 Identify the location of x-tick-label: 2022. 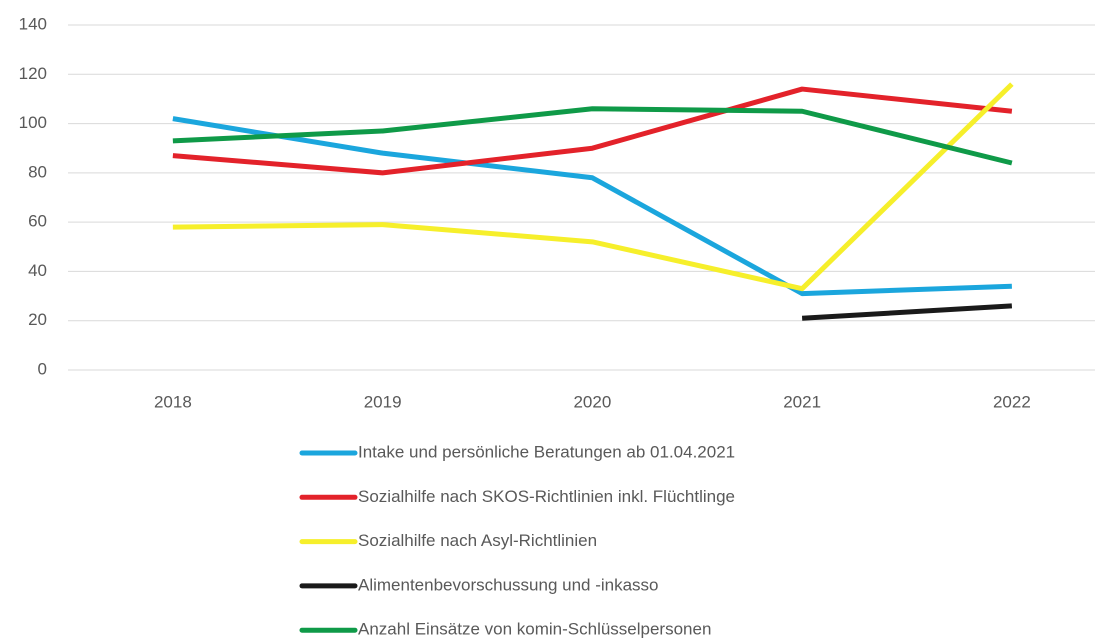
(1012, 401).